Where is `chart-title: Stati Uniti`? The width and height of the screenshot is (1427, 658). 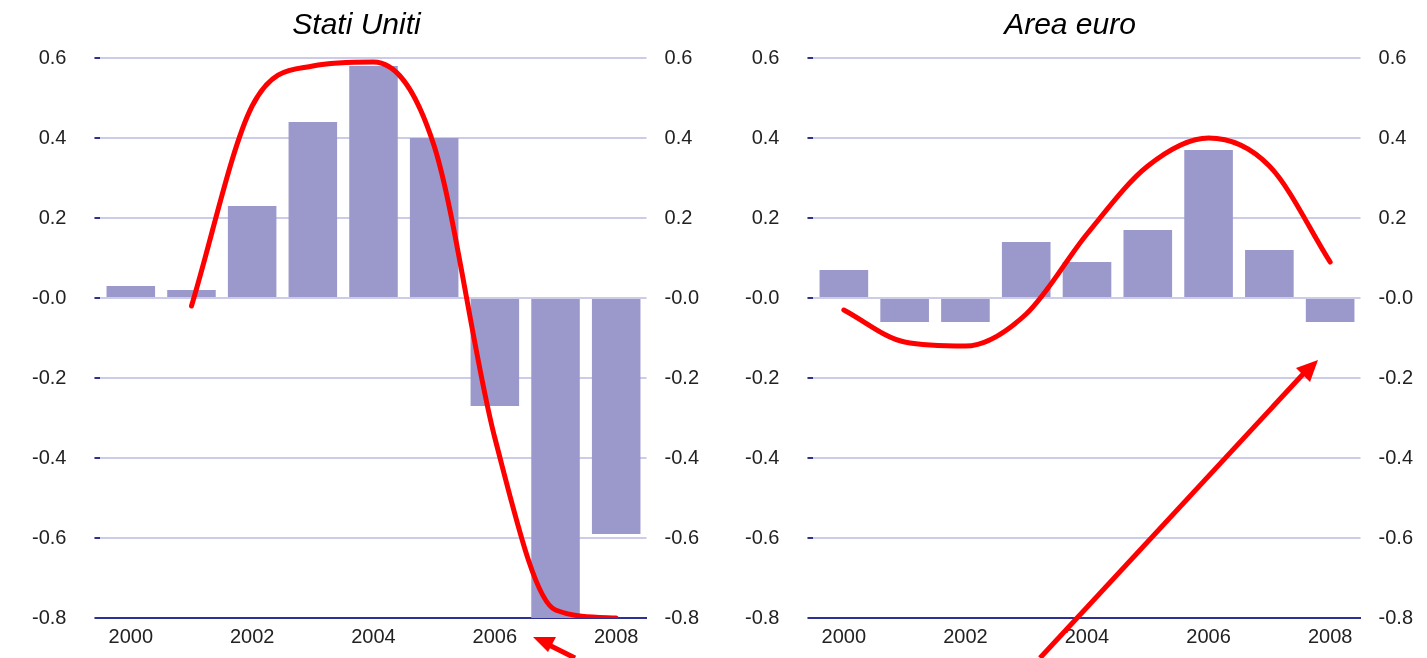 chart-title: Stati Uniti is located at coordinates (357, 24).